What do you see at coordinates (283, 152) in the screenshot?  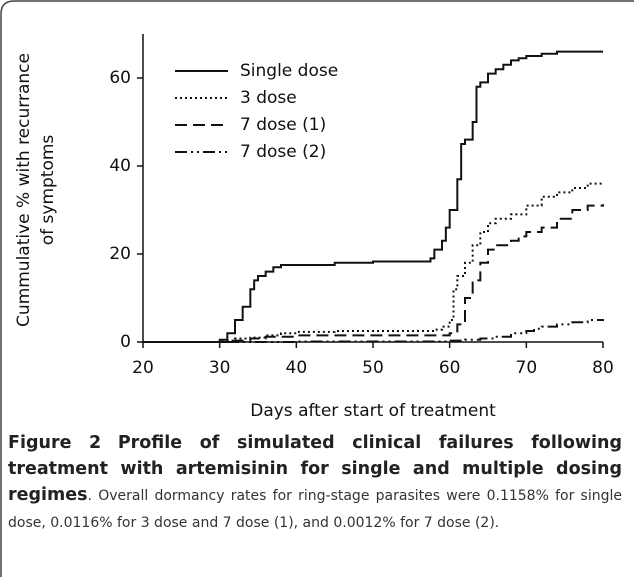 I see `legend-label: 7 dose (2)` at bounding box center [283, 152].